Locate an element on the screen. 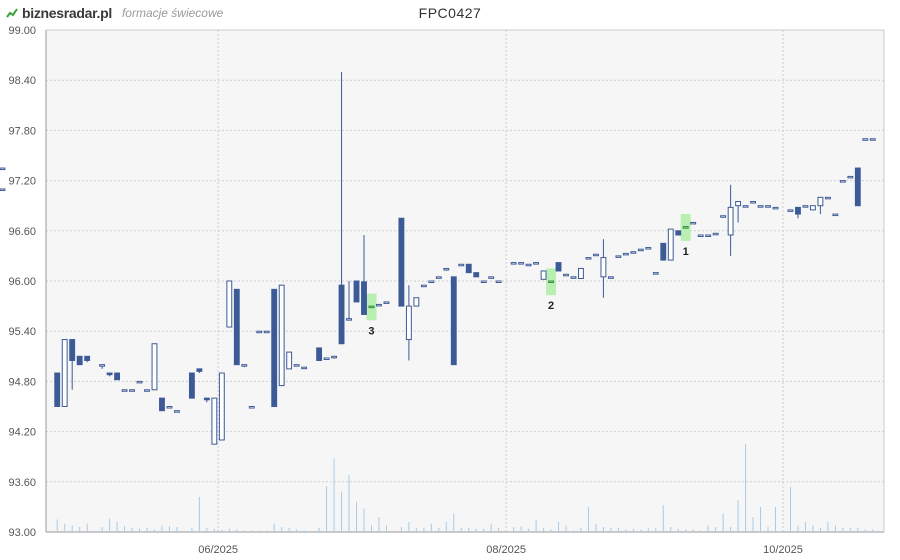  logo-chart-icon is located at coordinates (12, 13).